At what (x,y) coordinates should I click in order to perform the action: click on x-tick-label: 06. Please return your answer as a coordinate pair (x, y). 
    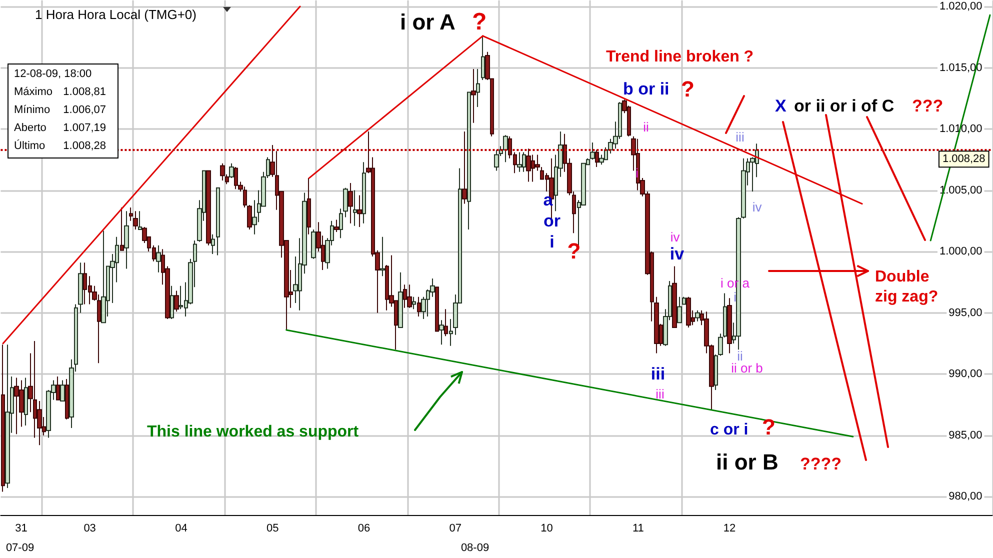
    Looking at the image, I should click on (364, 528).